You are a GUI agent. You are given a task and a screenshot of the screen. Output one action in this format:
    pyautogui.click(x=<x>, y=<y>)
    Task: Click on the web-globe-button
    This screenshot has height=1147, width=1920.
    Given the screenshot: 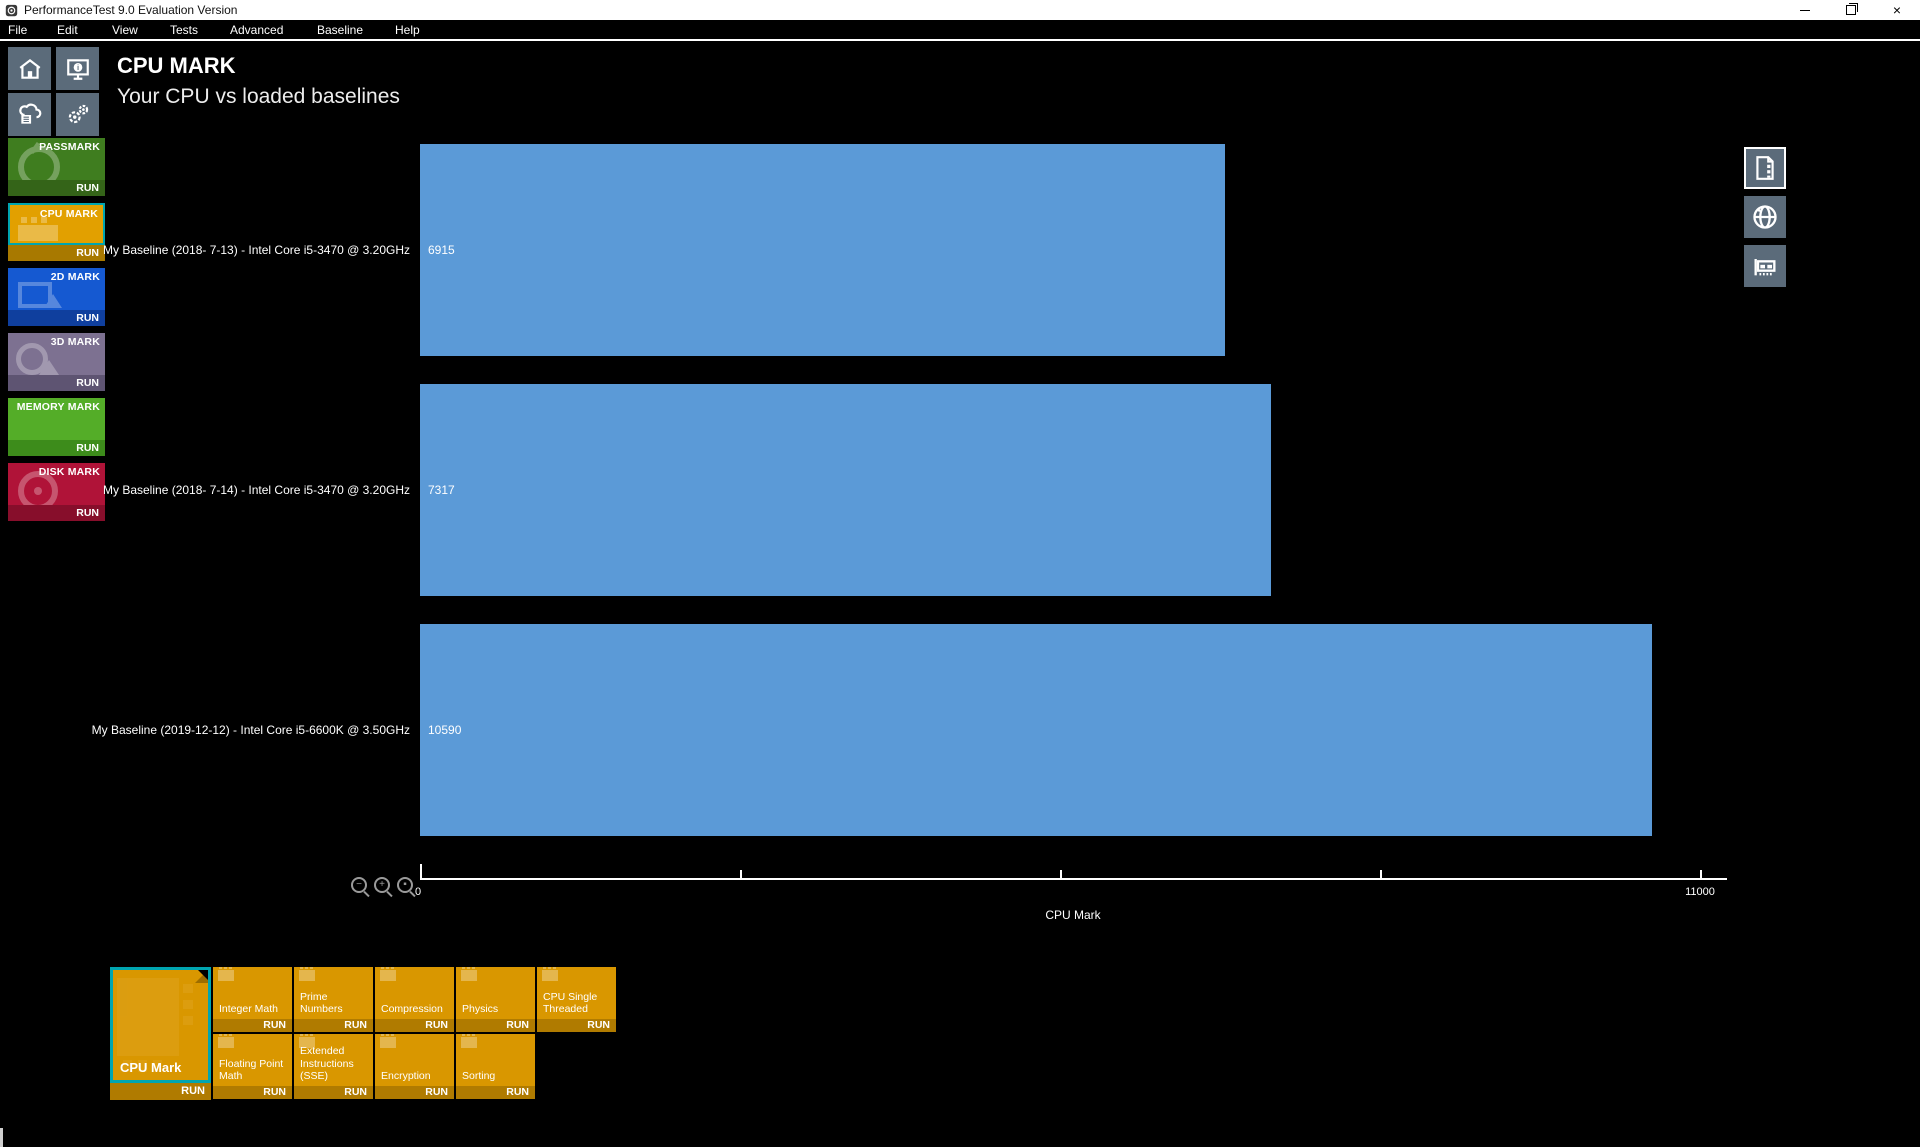 What is the action you would take?
    pyautogui.click(x=1765, y=217)
    